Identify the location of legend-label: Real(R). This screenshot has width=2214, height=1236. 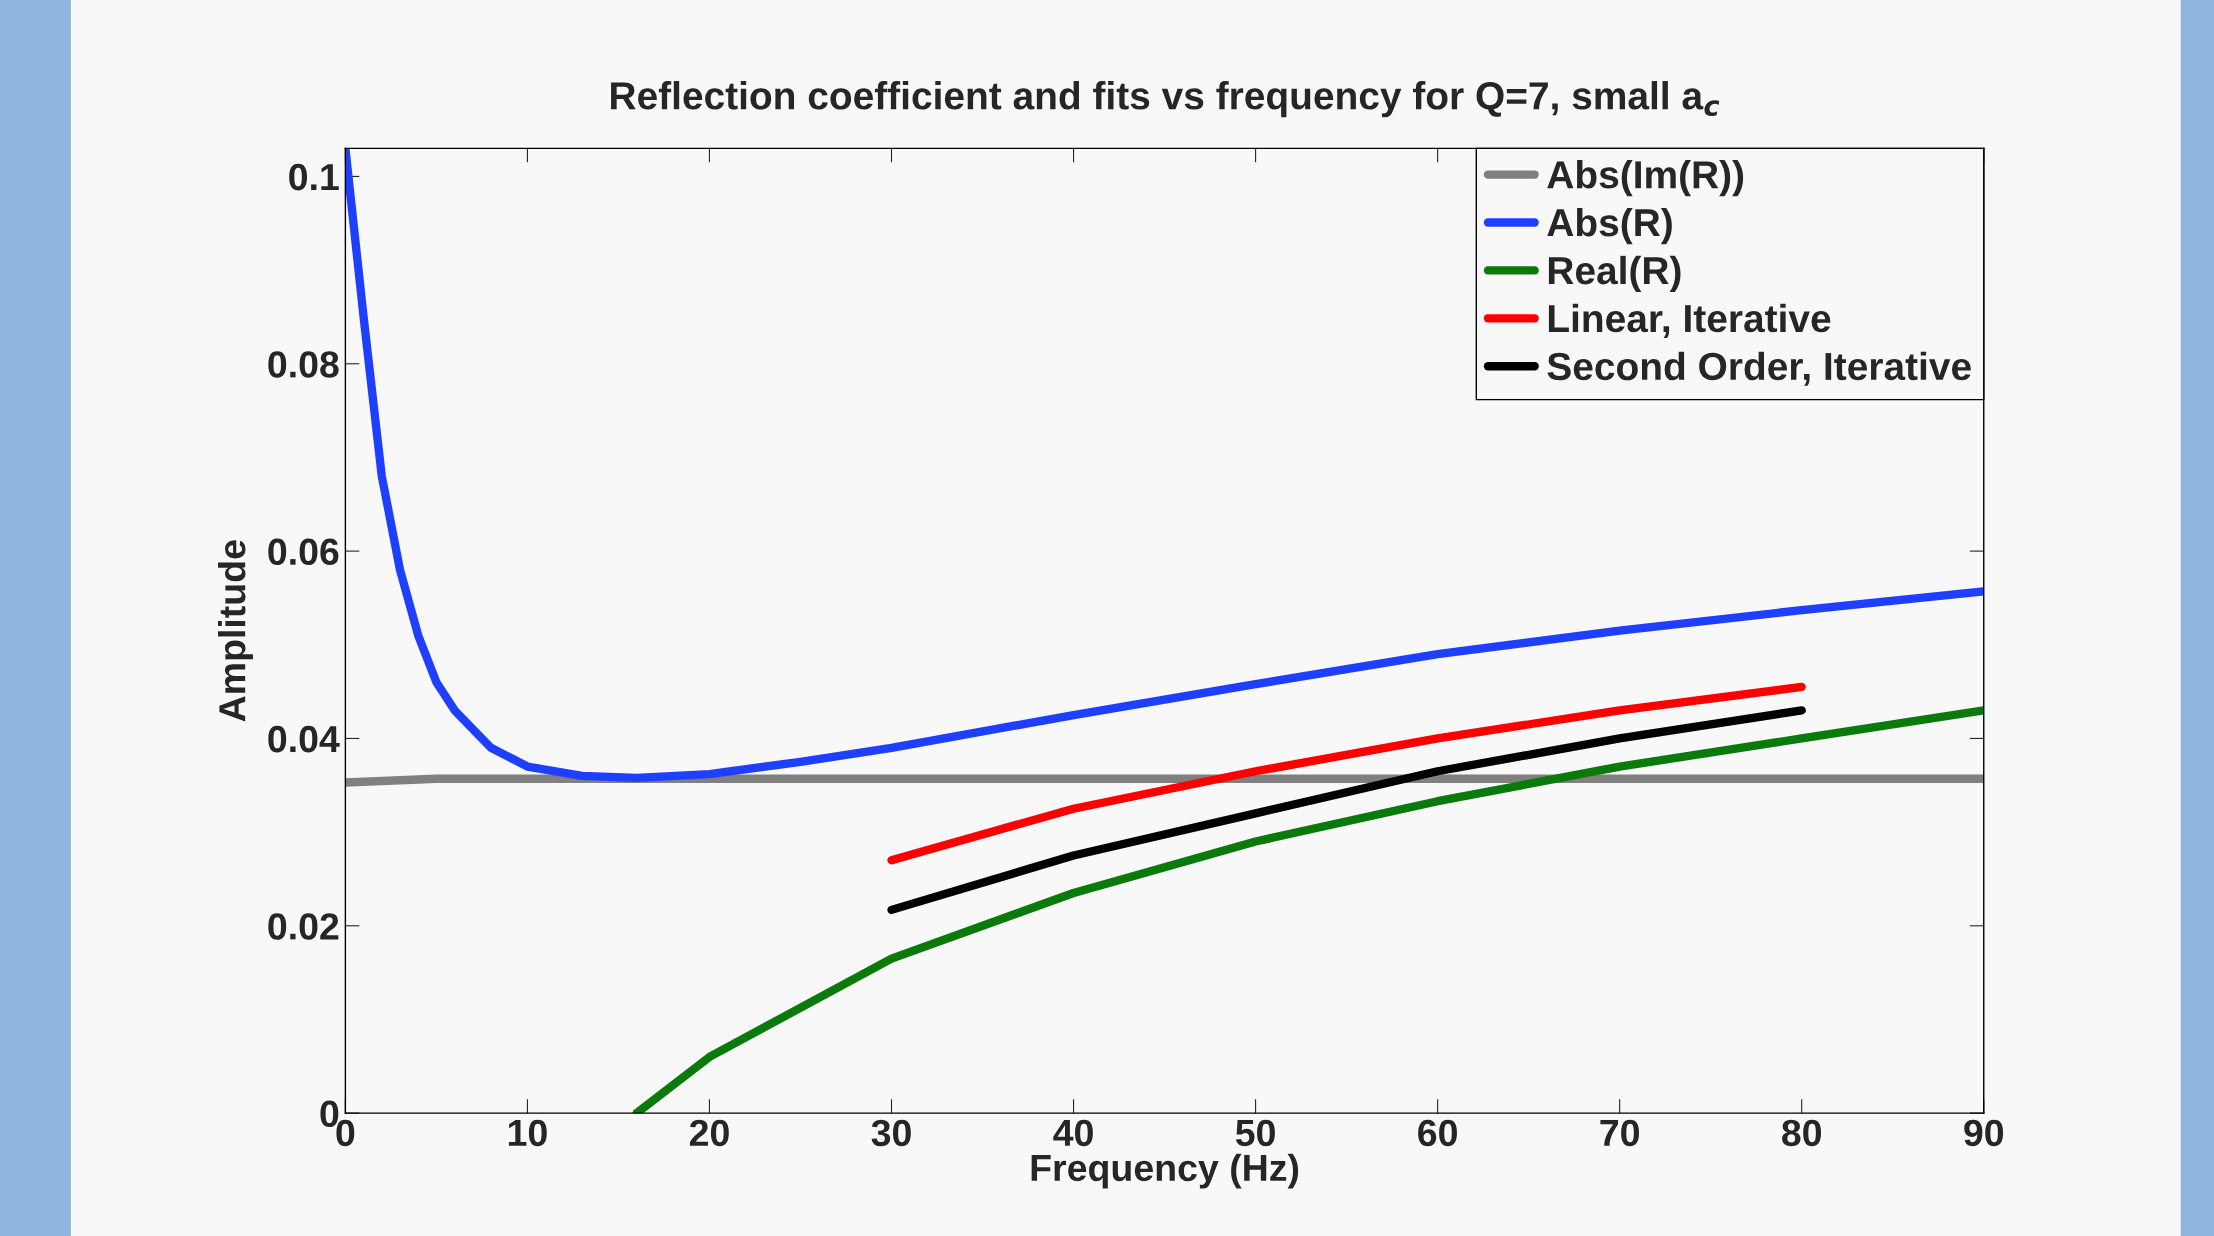
(1614, 274).